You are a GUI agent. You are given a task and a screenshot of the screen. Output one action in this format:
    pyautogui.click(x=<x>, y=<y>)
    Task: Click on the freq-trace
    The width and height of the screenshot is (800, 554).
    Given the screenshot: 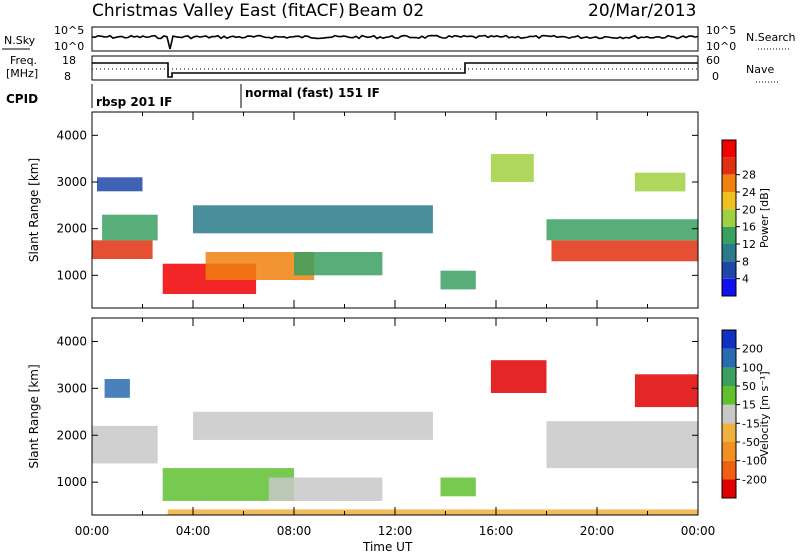 What is the action you would take?
    pyautogui.click(x=395, y=70)
    